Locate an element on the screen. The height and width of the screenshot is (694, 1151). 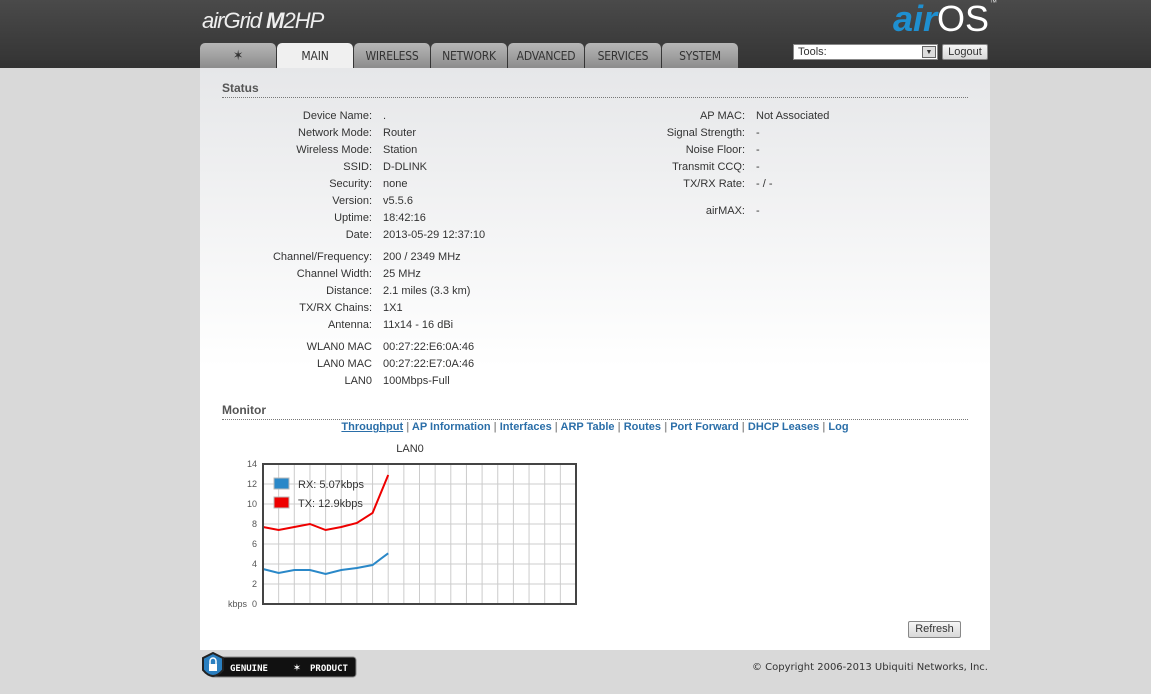
tools-select: Tools: ▼ is located at coordinates (865, 52).